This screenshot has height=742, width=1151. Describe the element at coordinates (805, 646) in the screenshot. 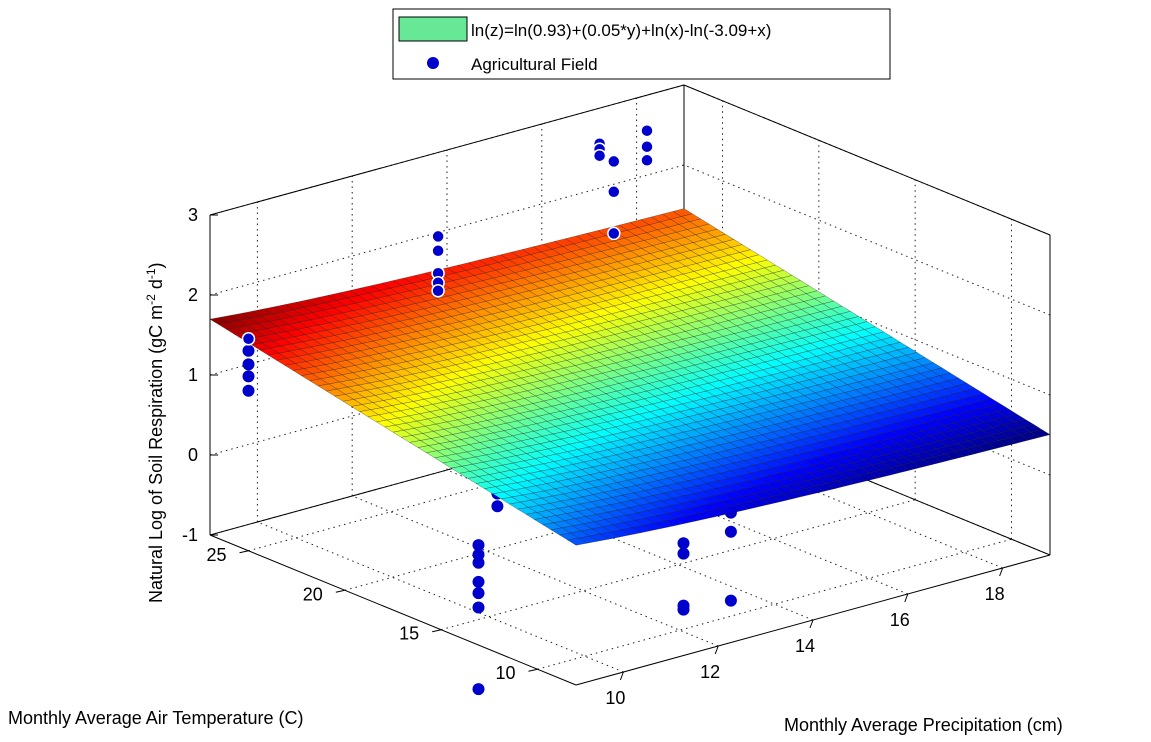

I see `x-tick-label: 14` at that location.